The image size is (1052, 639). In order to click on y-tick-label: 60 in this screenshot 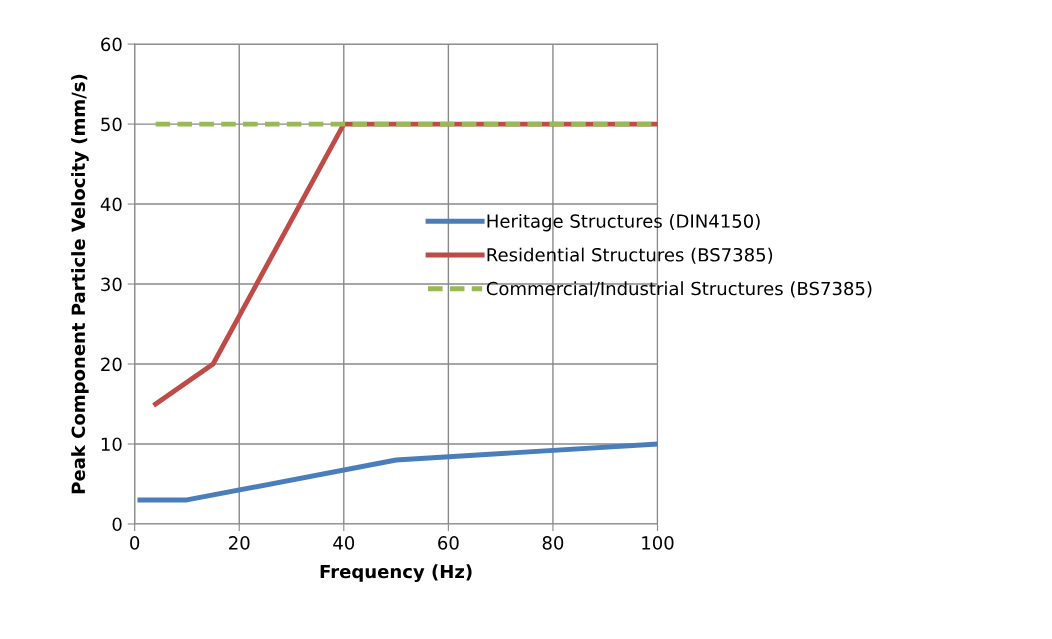, I will do `click(111, 44)`.